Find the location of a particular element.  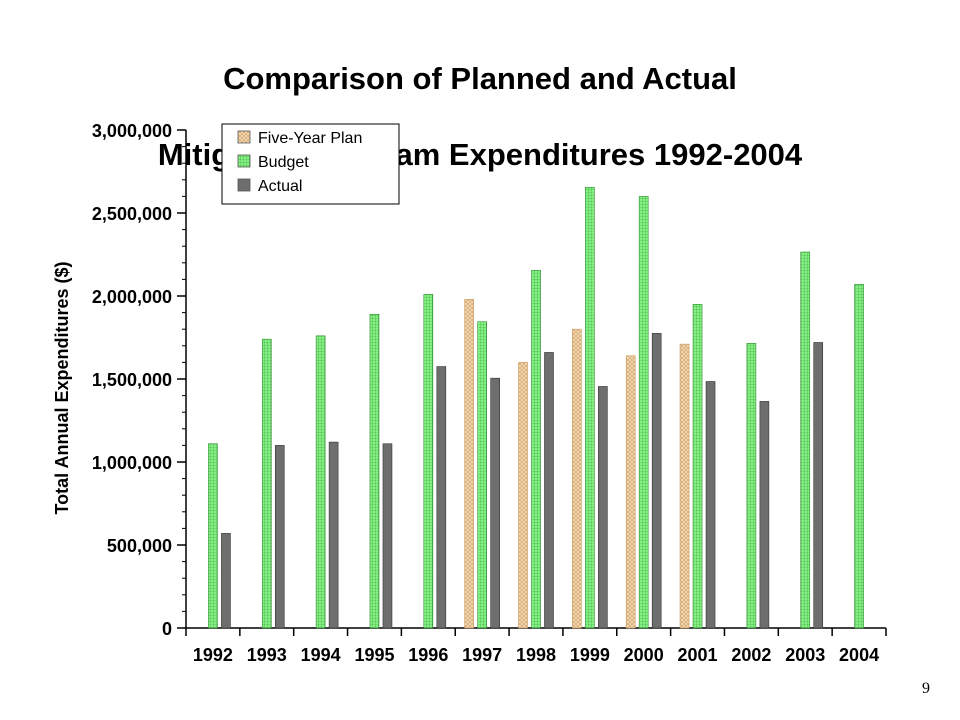

x-tick-label: 1996 is located at coordinates (428, 655).